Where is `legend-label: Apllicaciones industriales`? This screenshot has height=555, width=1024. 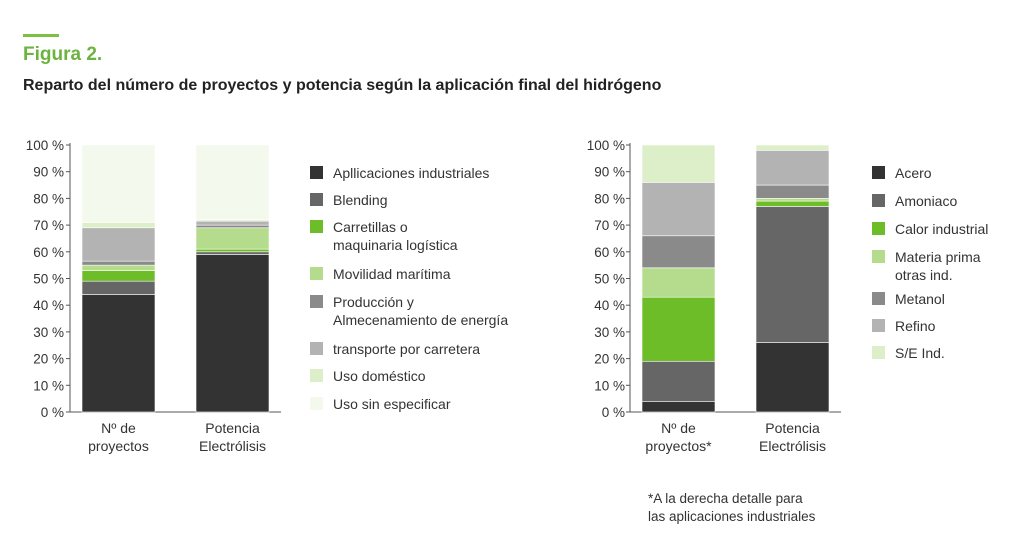
legend-label: Apllicaciones industriales is located at coordinates (411, 173).